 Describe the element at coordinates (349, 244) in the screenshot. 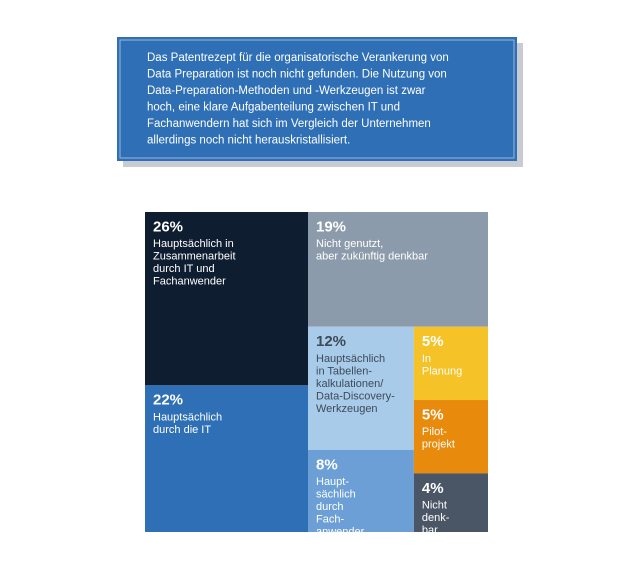

I see `tile-label: Nicht genutzt,` at that location.